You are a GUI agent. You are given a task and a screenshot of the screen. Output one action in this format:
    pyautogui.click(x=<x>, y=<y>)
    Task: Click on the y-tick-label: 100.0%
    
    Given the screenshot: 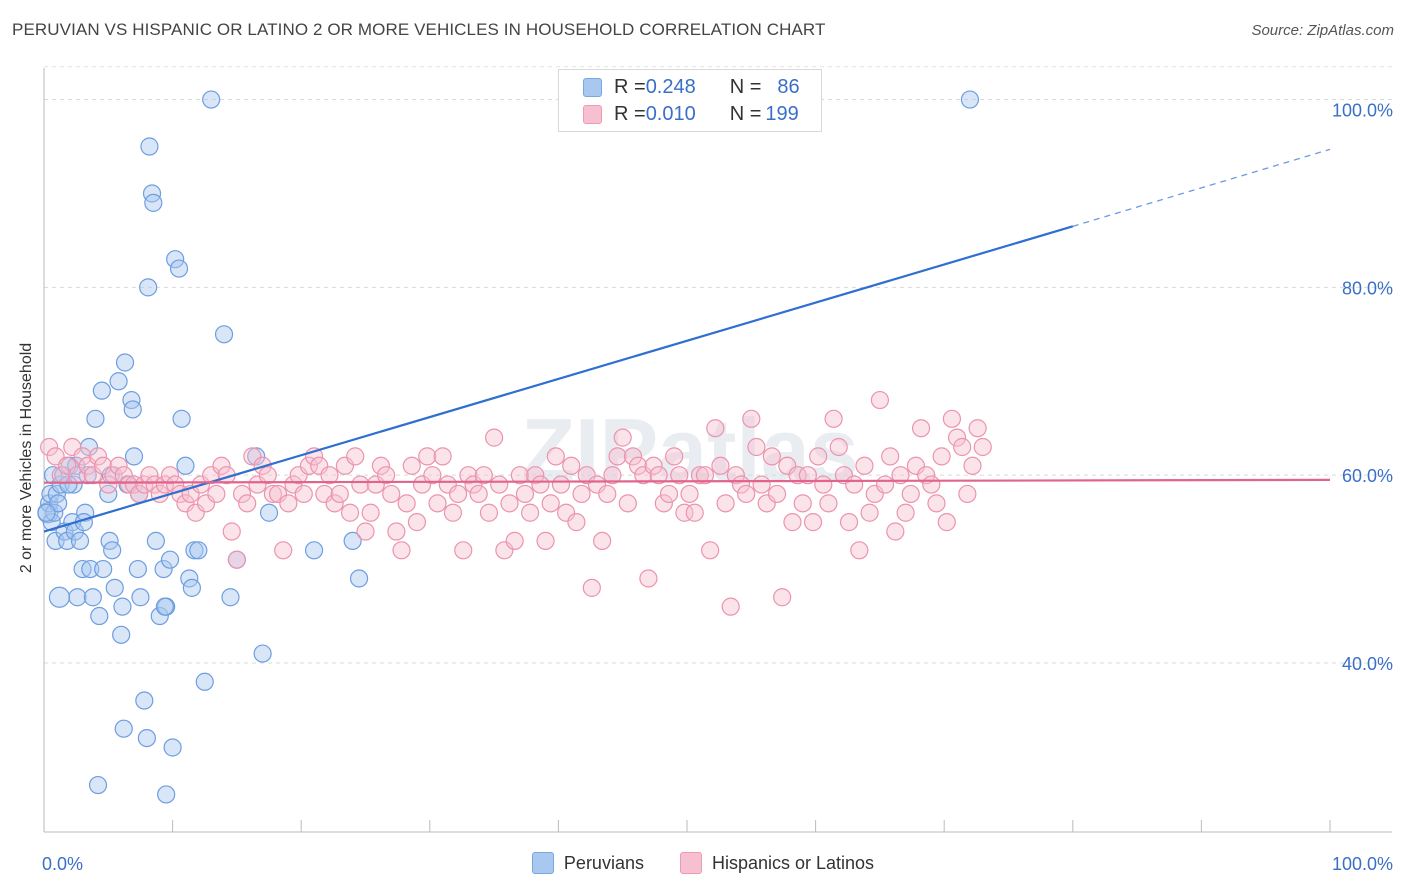 What is the action you would take?
    pyautogui.click(x=1362, y=111)
    